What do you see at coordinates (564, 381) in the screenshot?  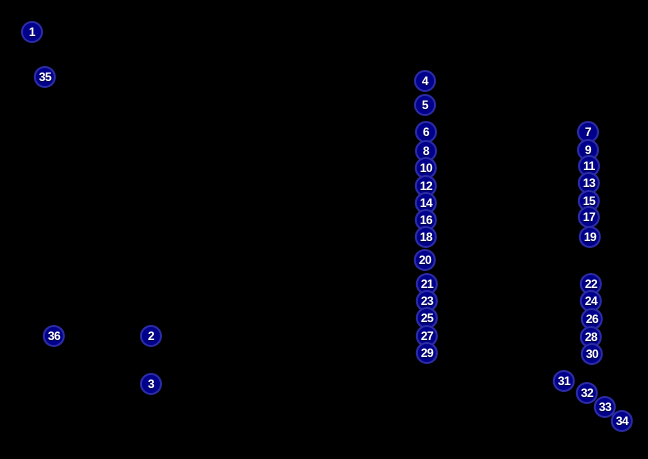 I see `som-mark-31: 31` at bounding box center [564, 381].